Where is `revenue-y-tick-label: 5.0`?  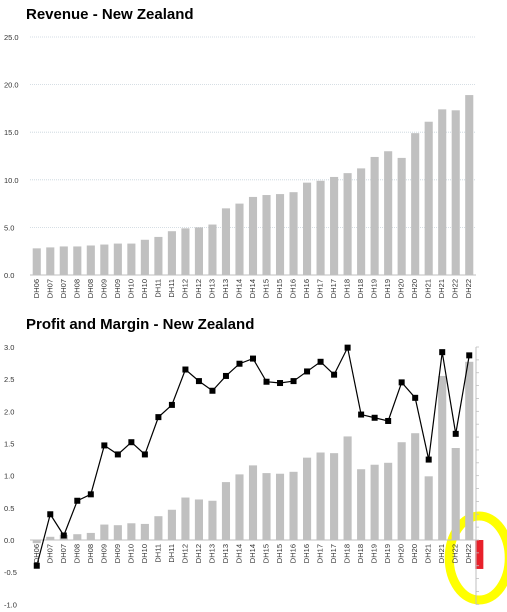
revenue-y-tick-label: 5.0 is located at coordinates (9, 227).